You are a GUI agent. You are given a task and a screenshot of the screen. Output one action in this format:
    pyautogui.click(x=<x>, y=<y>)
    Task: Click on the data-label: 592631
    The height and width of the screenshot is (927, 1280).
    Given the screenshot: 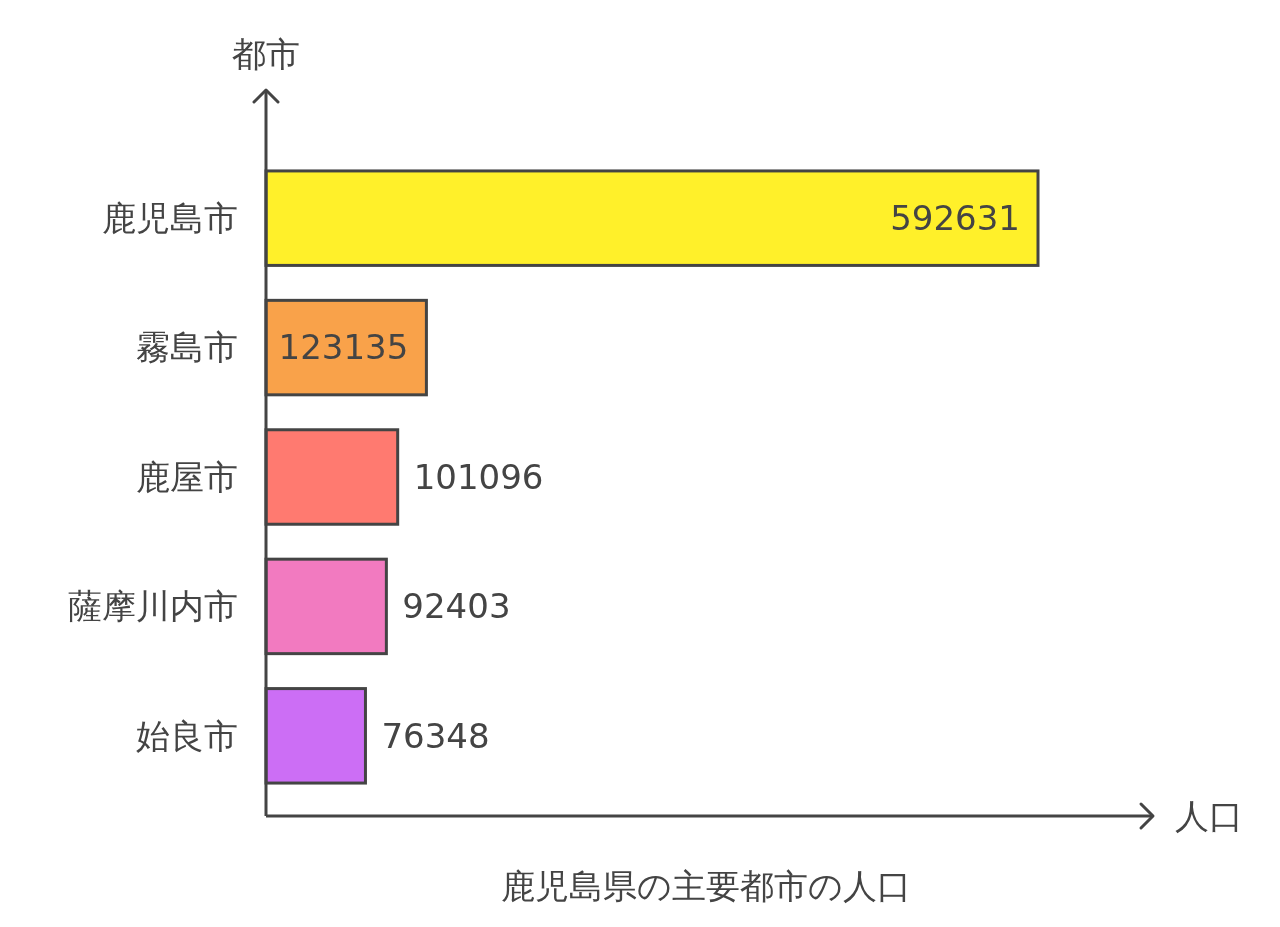 What is the action you would take?
    pyautogui.click(x=955, y=218)
    